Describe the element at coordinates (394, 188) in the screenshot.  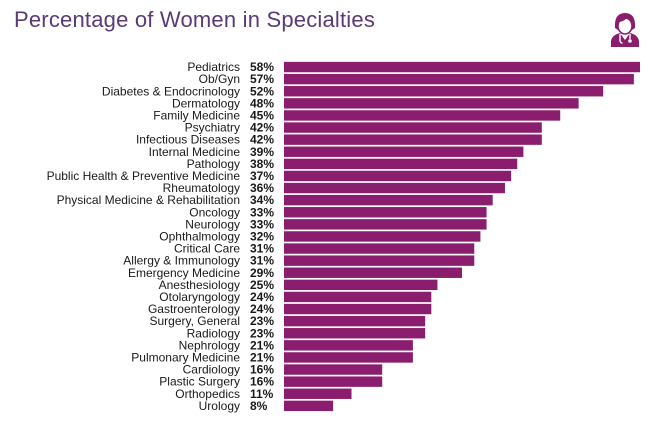
I see `bar-rheumatology` at that location.